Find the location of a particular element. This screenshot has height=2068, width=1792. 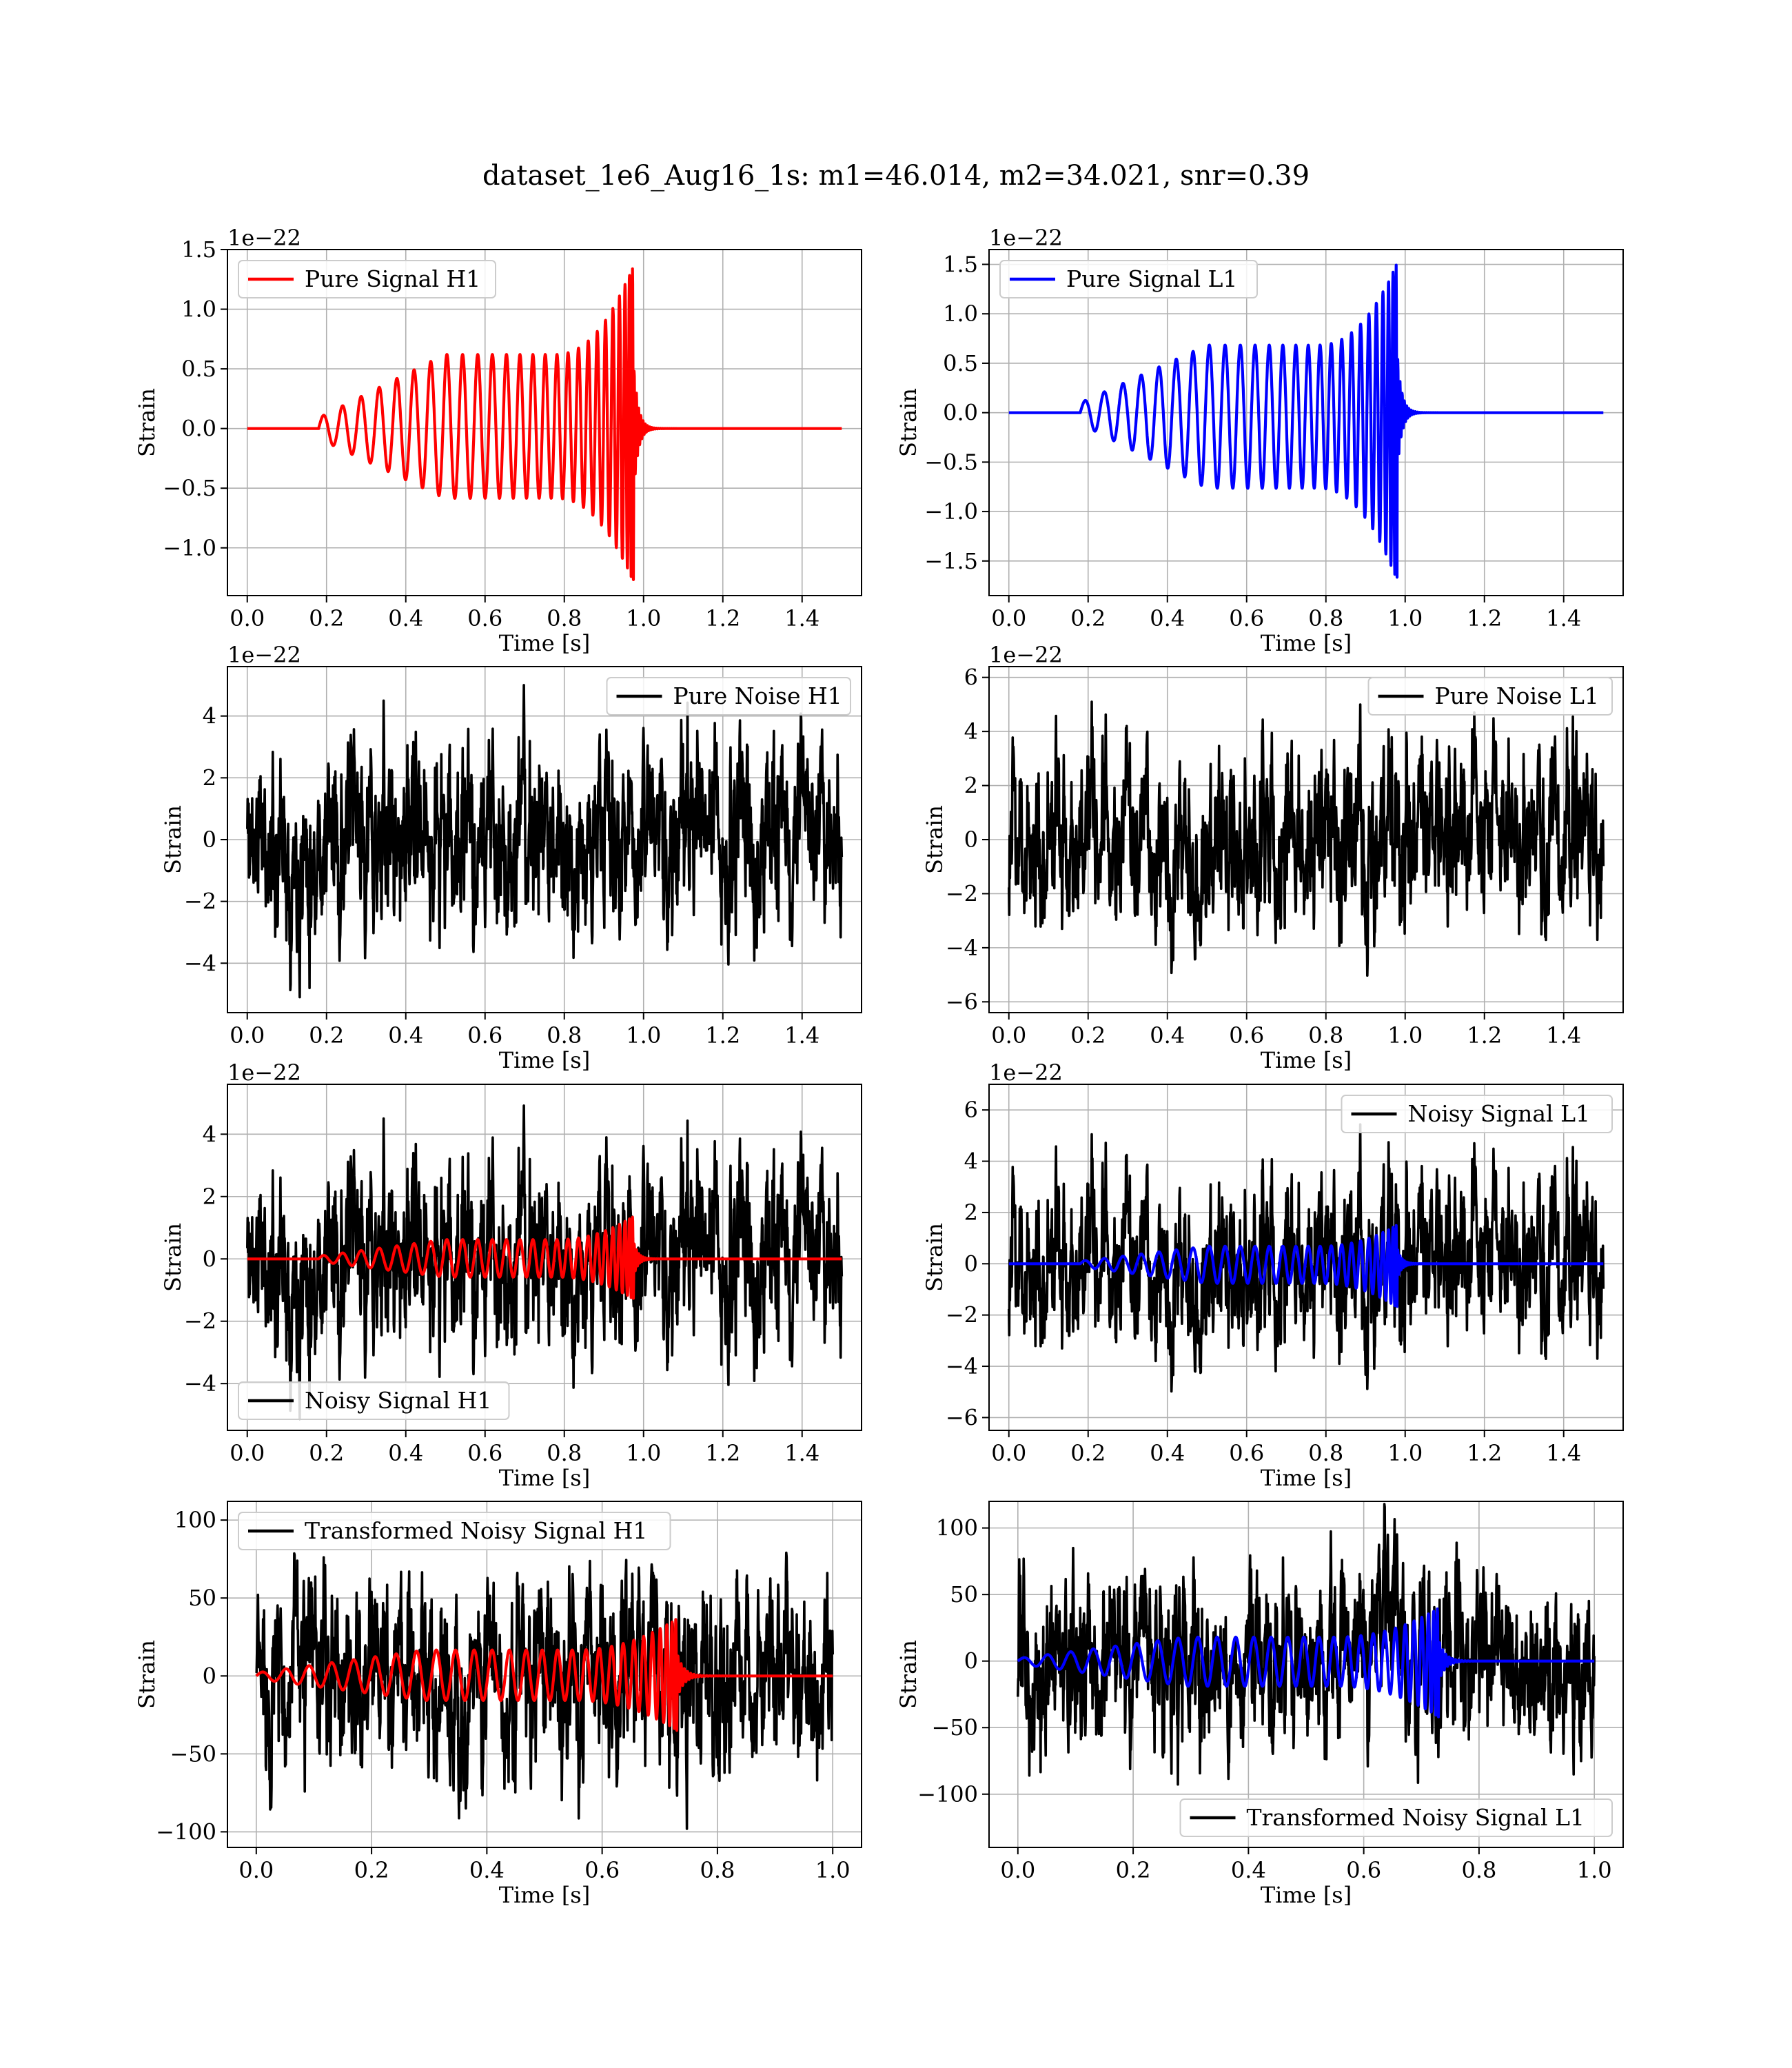

y-tick-label: −1.0 is located at coordinates (951, 511).